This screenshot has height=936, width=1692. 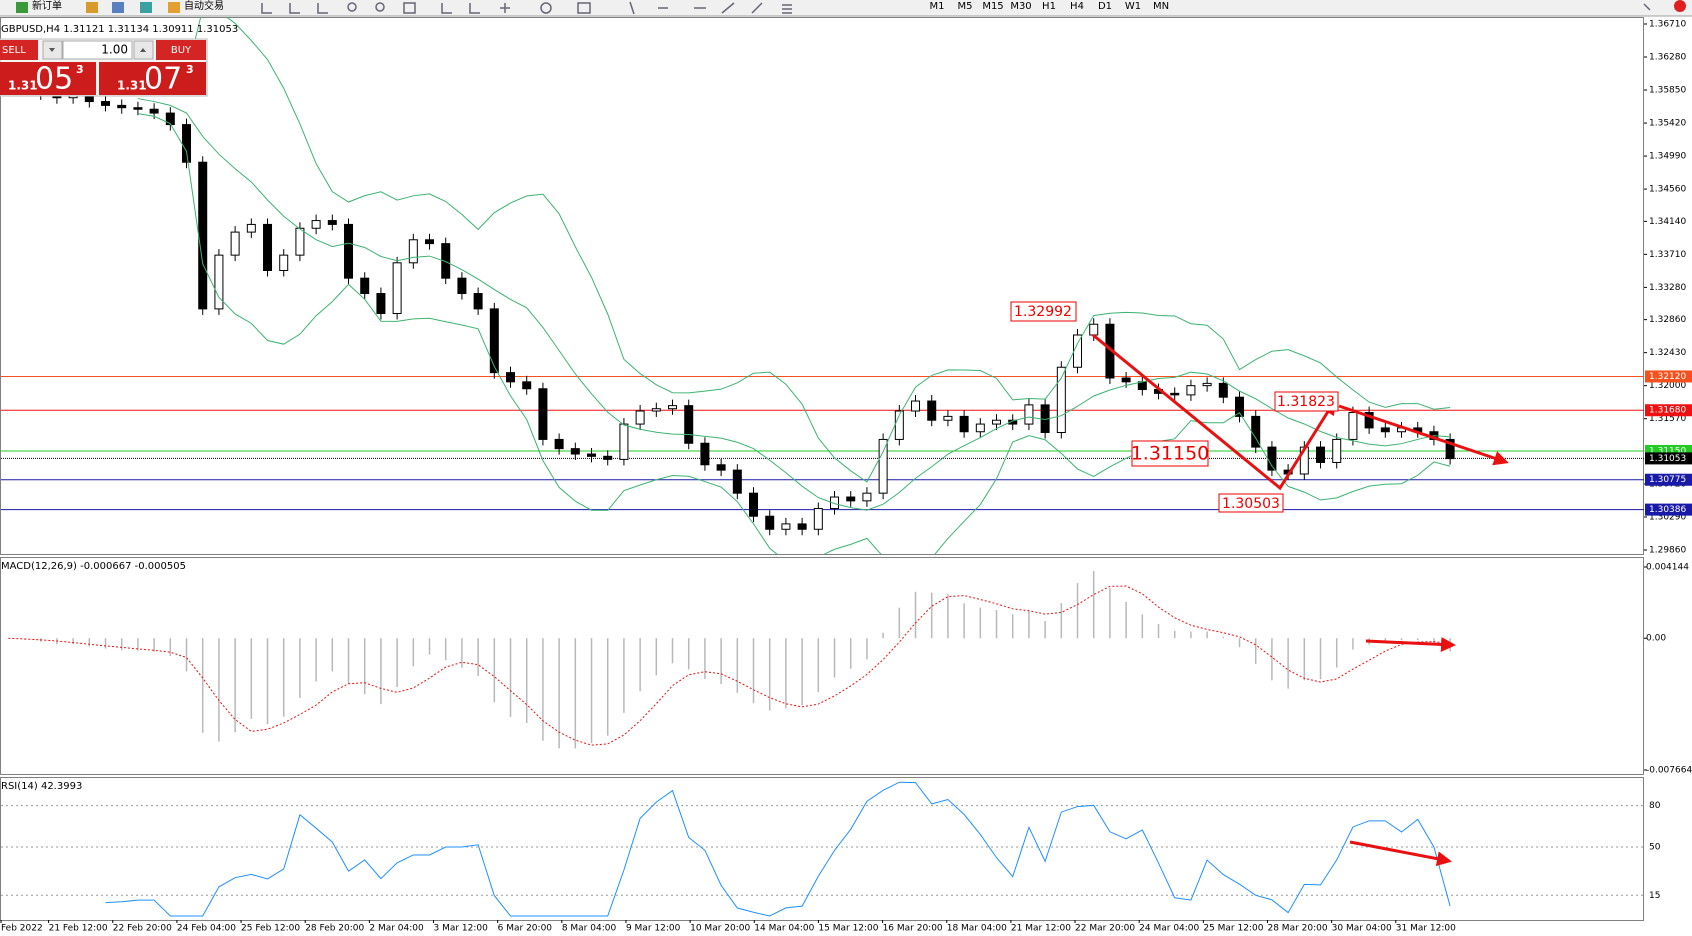 I want to click on one-click-panel: SELL 1.00 BUY 1.31 05 3 1.31 07 3, so click(x=104, y=67).